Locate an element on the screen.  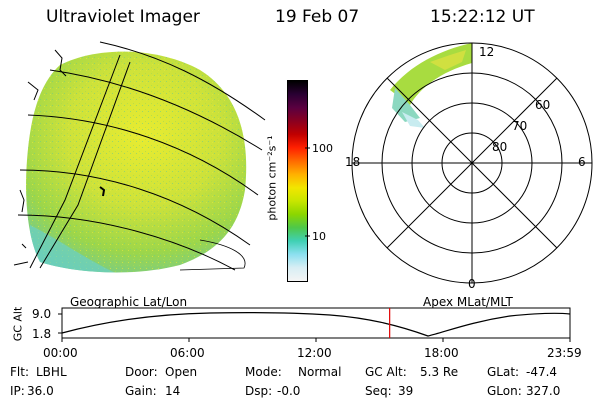
status-label: GLat: is located at coordinates (503, 372).